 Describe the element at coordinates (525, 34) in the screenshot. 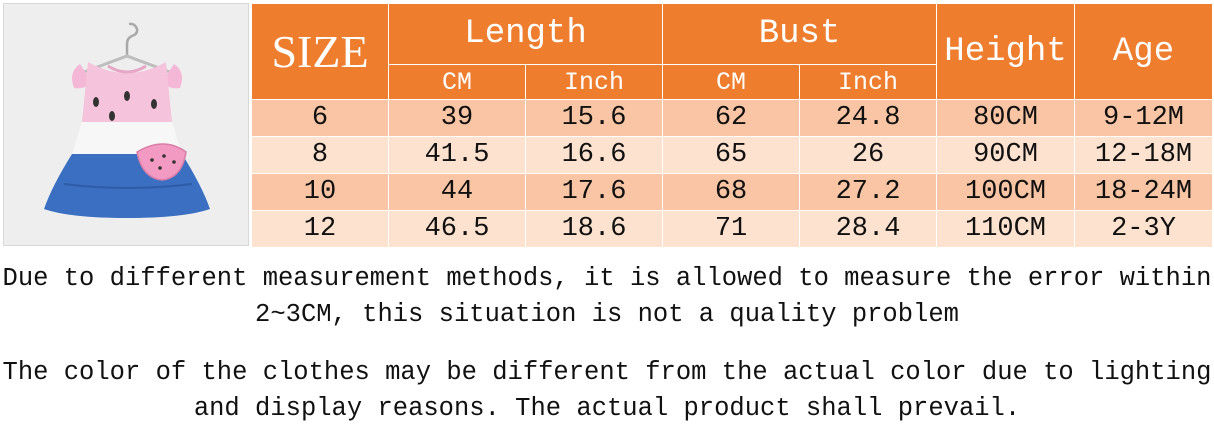

I see `length-header: Length` at that location.